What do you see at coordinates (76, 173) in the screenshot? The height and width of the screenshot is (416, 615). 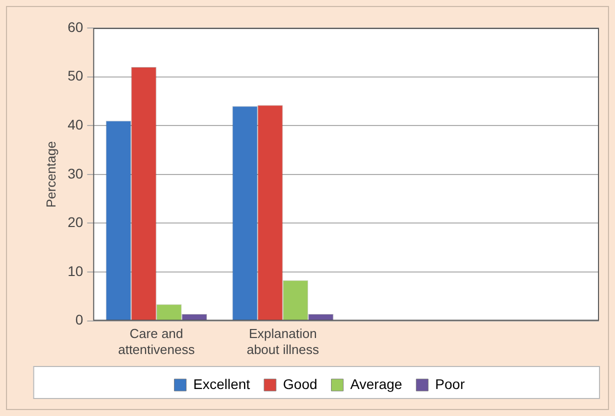 I see `y-tick-label: 30` at bounding box center [76, 173].